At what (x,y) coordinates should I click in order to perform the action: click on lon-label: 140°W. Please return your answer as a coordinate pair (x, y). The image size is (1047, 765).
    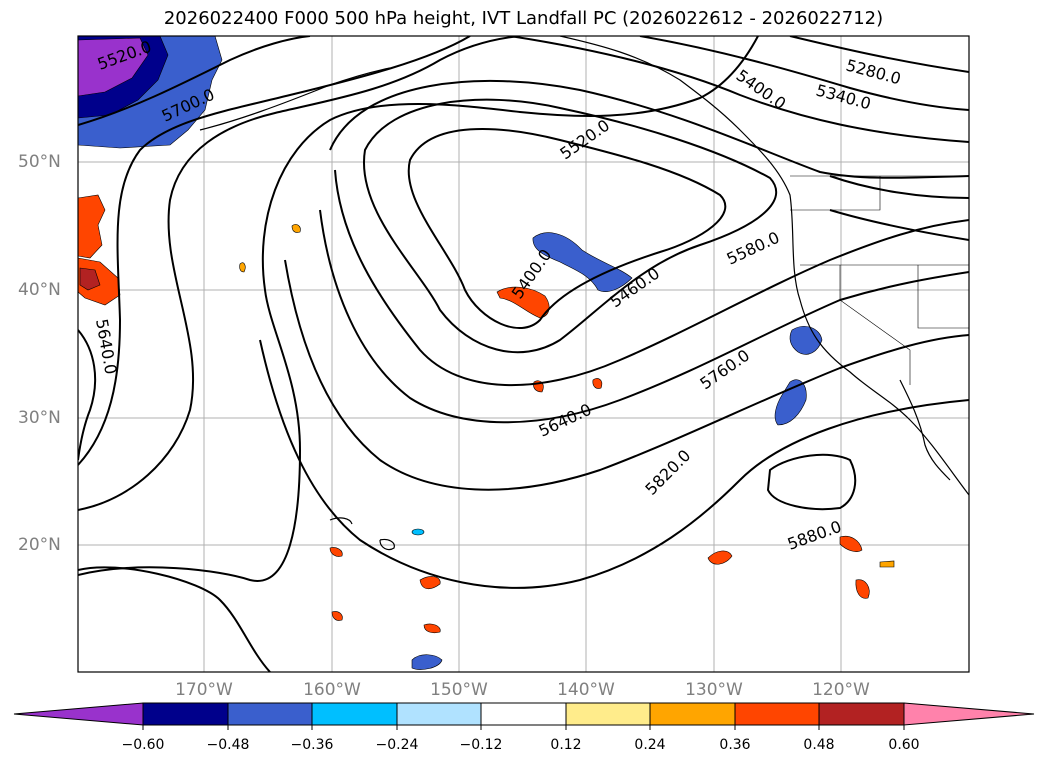
    Looking at the image, I should click on (586, 690).